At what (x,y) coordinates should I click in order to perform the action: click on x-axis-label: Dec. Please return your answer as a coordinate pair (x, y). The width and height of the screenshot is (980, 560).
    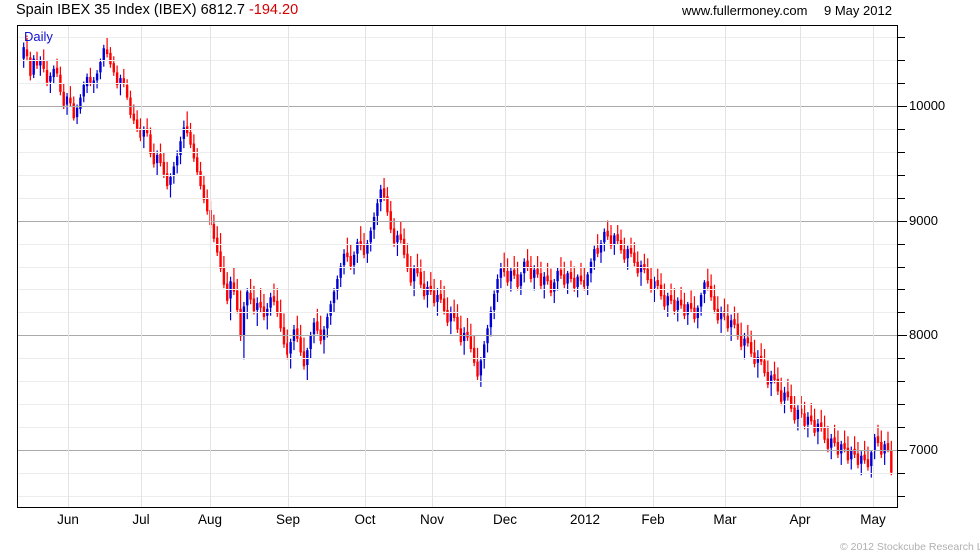
    Looking at the image, I should click on (505, 519).